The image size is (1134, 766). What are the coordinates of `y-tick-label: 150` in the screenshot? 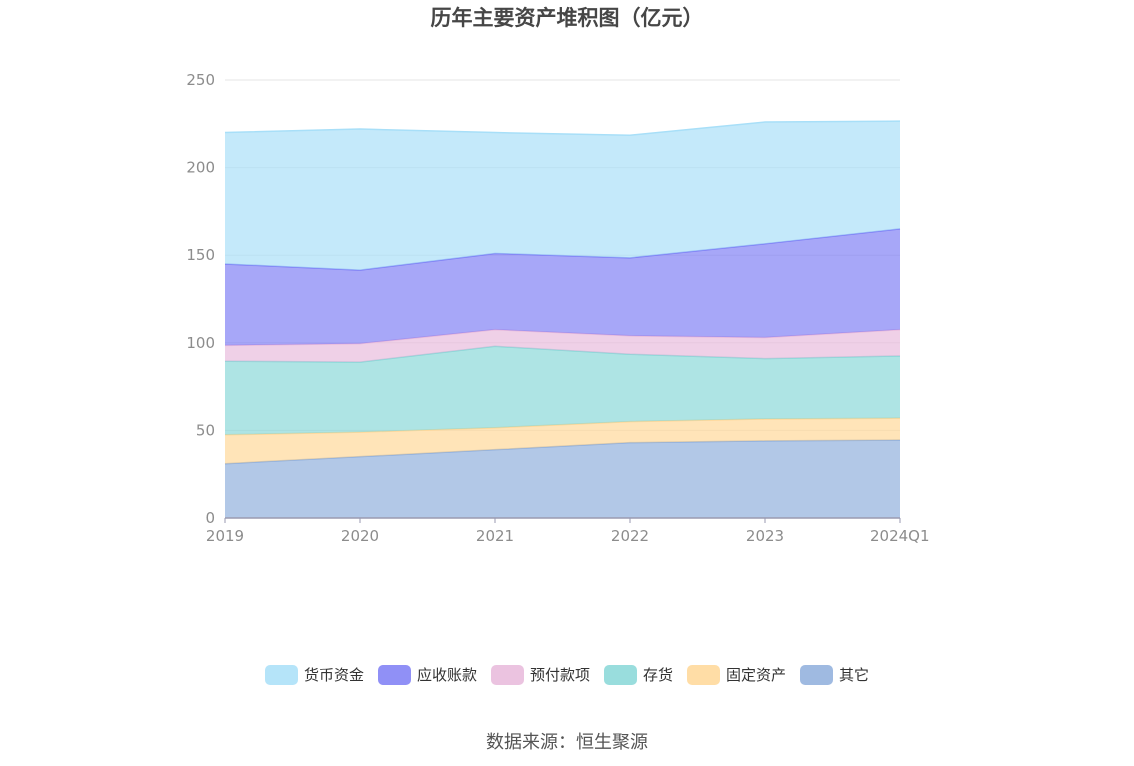 It's located at (200, 255).